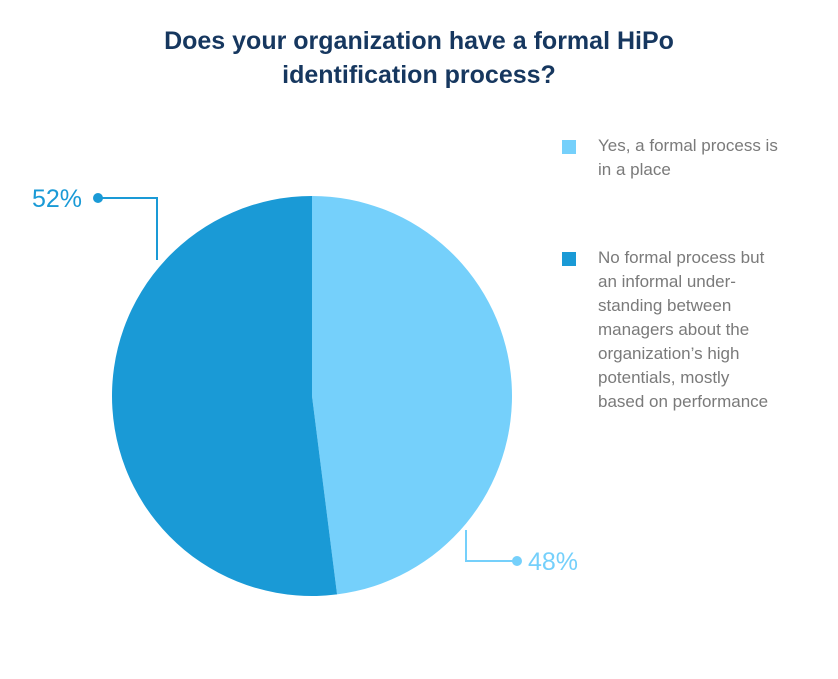 This screenshot has height=679, width=838. What do you see at coordinates (703, 158) in the screenshot?
I see `legend-label-yes: Yes, a formal process is in a place` at bounding box center [703, 158].